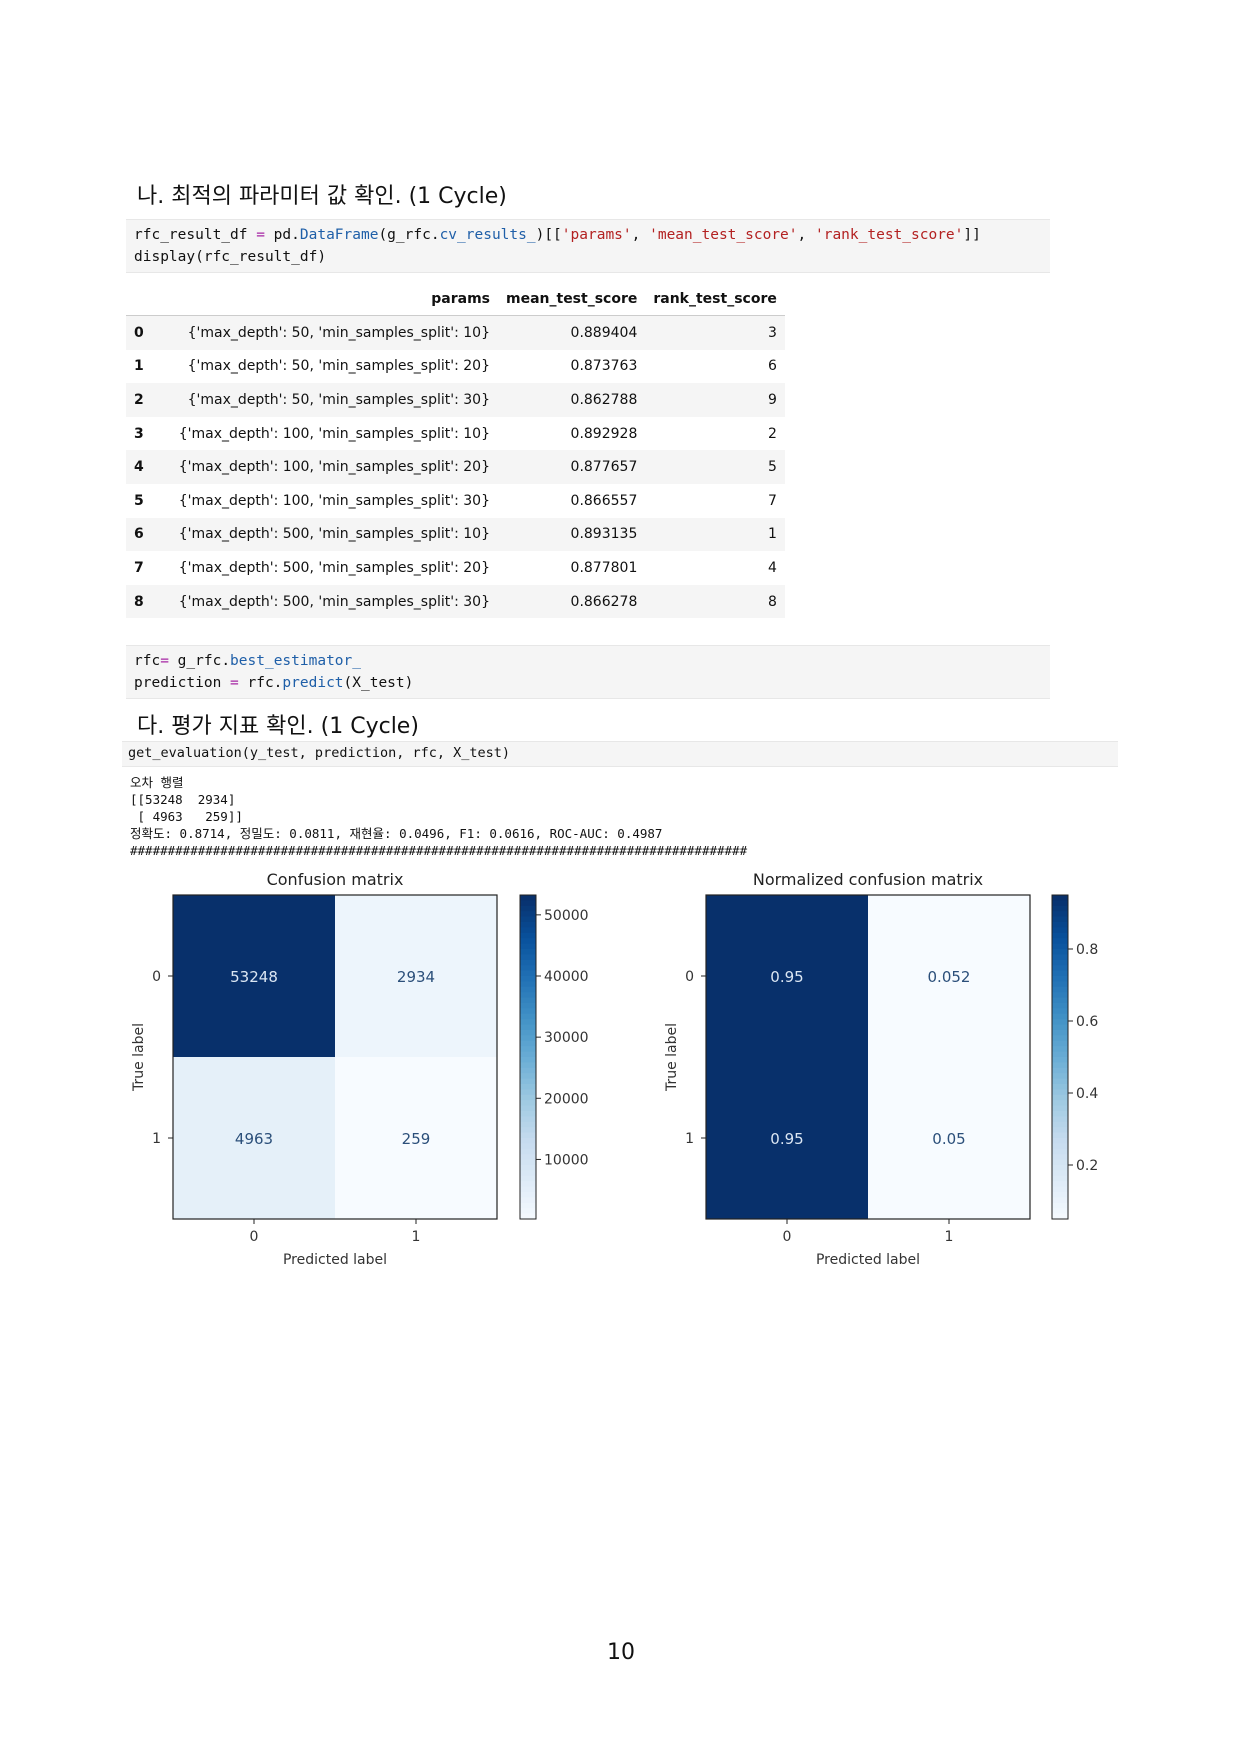 The width and height of the screenshot is (1242, 1755). What do you see at coordinates (715, 299) in the screenshot?
I see `table-header-rank: rank_test_score` at bounding box center [715, 299].